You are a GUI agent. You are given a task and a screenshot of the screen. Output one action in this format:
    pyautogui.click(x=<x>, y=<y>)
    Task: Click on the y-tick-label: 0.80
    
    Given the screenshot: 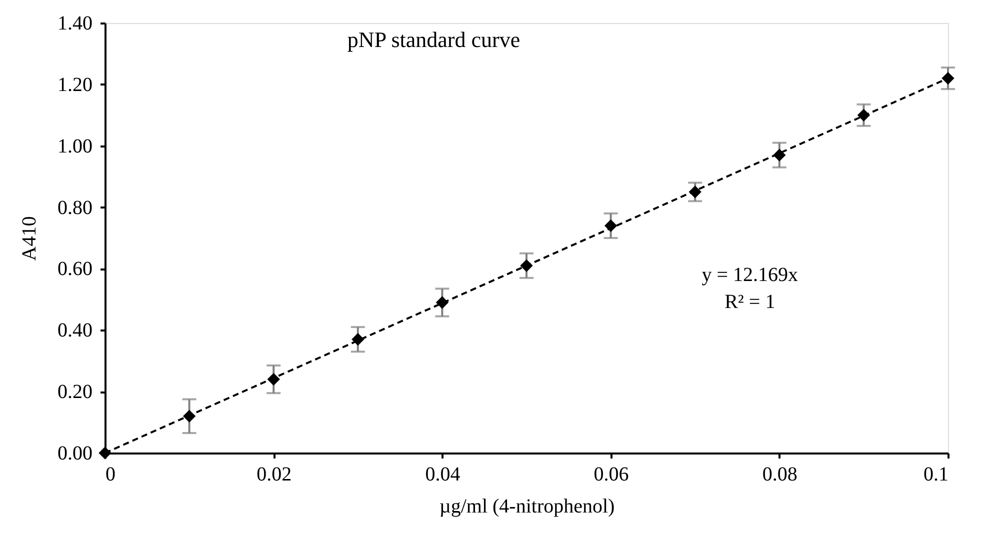 What is the action you would take?
    pyautogui.click(x=75, y=207)
    